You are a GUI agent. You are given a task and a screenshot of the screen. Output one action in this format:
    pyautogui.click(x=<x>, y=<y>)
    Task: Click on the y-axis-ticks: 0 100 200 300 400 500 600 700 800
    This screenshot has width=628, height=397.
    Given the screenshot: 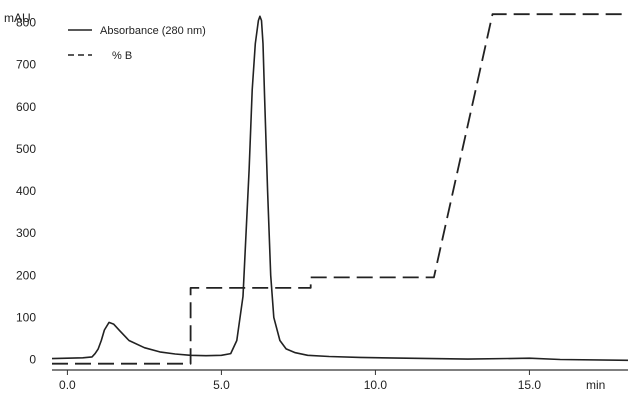 What is the action you would take?
    pyautogui.click(x=26, y=191)
    